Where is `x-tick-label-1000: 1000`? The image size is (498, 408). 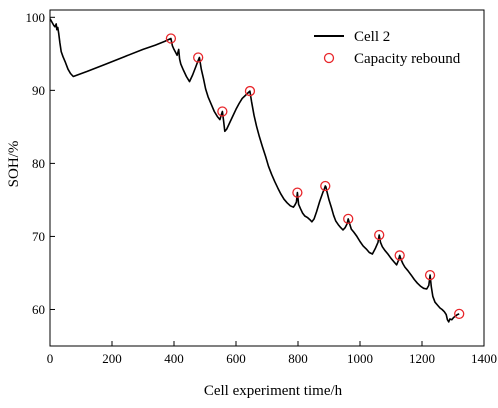
x-tick-label-1000: 1000 is located at coordinates (360, 358).